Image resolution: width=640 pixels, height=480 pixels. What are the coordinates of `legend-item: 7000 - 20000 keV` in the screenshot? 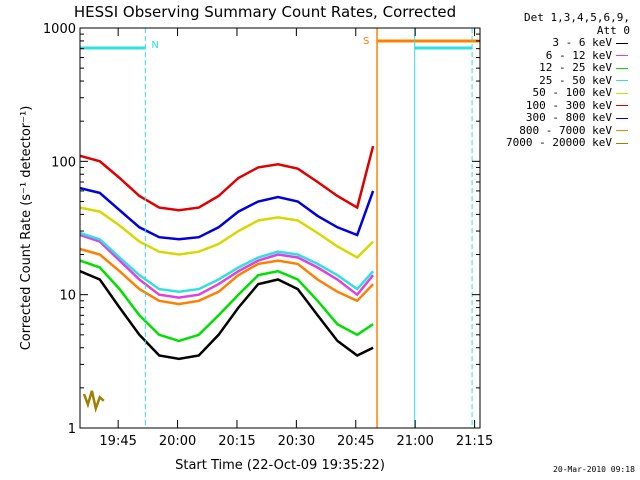 It's located at (556, 143).